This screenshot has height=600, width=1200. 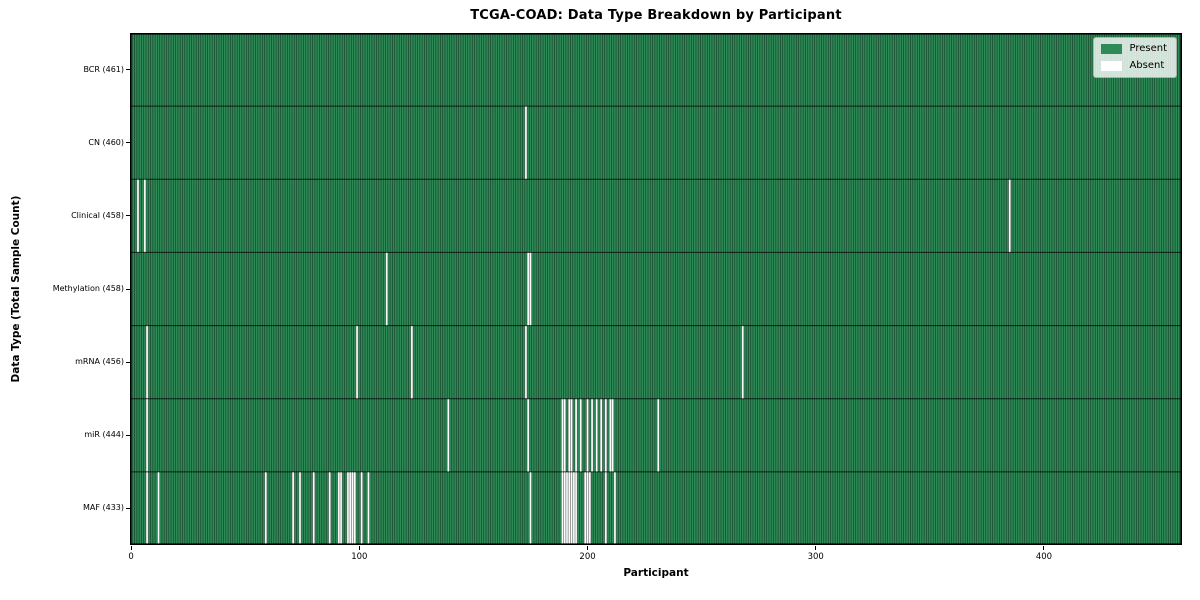 I want to click on y-tick-label: BCR (461), so click(x=103, y=69).